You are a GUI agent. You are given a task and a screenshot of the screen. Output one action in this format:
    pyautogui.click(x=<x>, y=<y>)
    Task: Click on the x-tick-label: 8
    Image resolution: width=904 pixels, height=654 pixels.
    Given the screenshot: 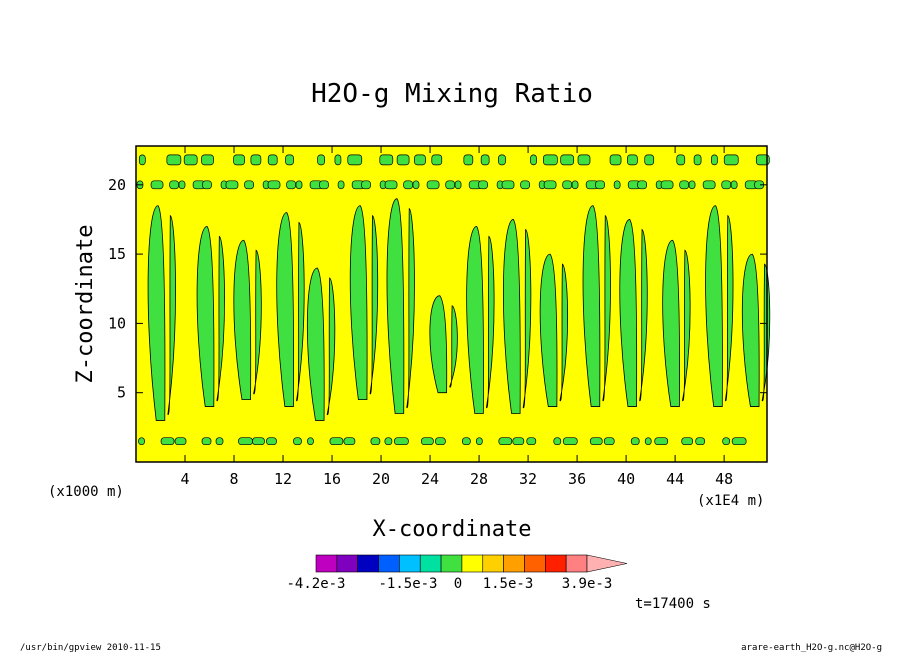 What is the action you would take?
    pyautogui.click(x=234, y=479)
    